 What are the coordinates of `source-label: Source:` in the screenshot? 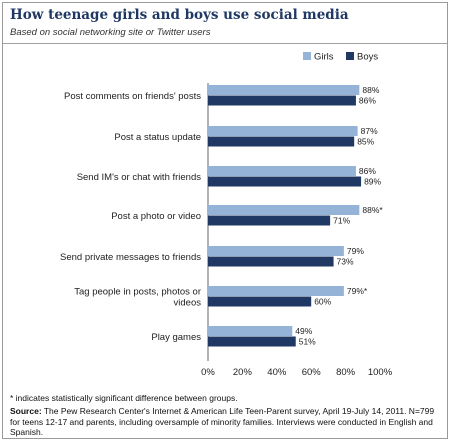 It's located at (26, 411).